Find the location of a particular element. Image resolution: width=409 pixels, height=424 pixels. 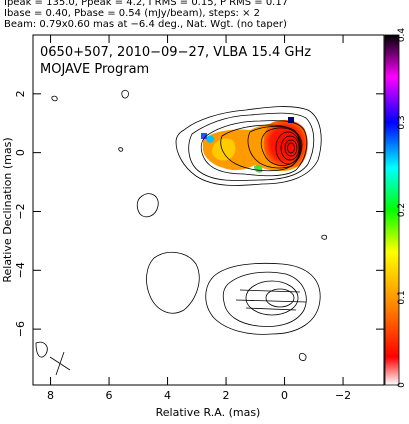

colorbar-tick-label: 0 is located at coordinates (402, 385).